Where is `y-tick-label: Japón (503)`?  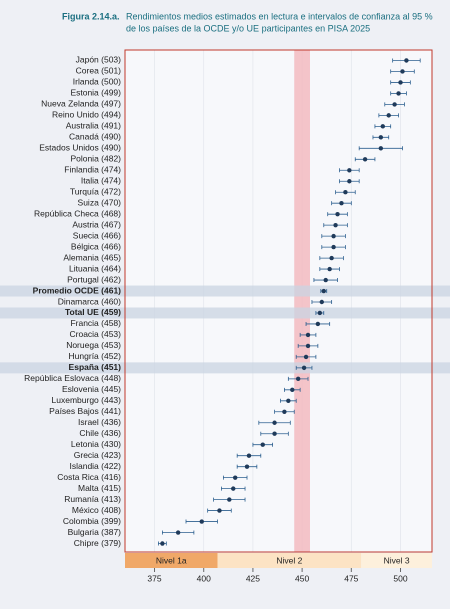 y-tick-label: Japón (503) is located at coordinates (99, 60).